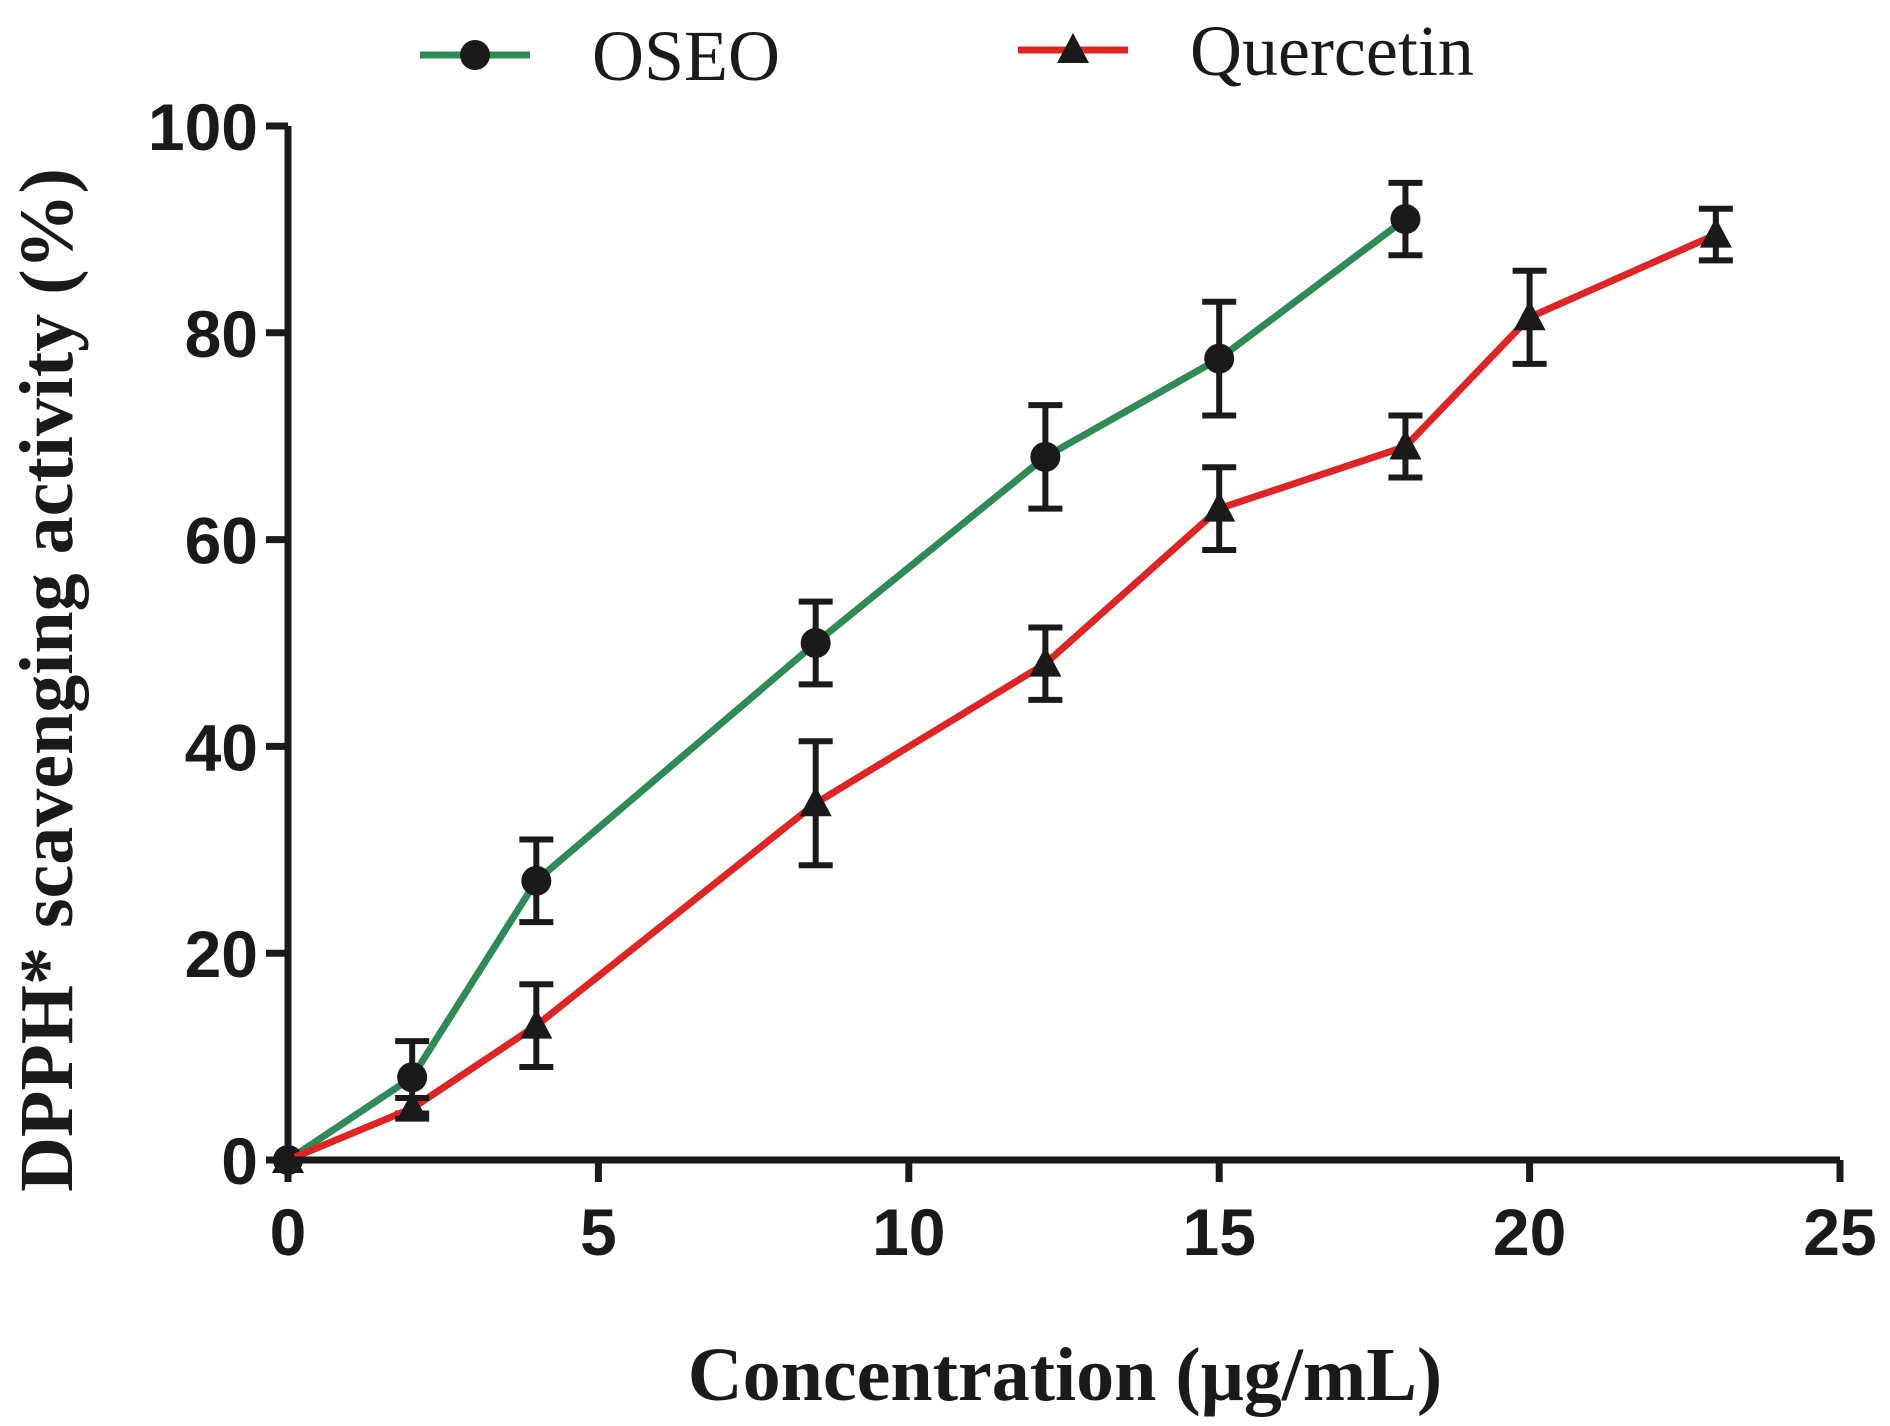 This screenshot has height=1426, width=1890. What do you see at coordinates (475, 55) in the screenshot?
I see `legend-marker-oseo` at bounding box center [475, 55].